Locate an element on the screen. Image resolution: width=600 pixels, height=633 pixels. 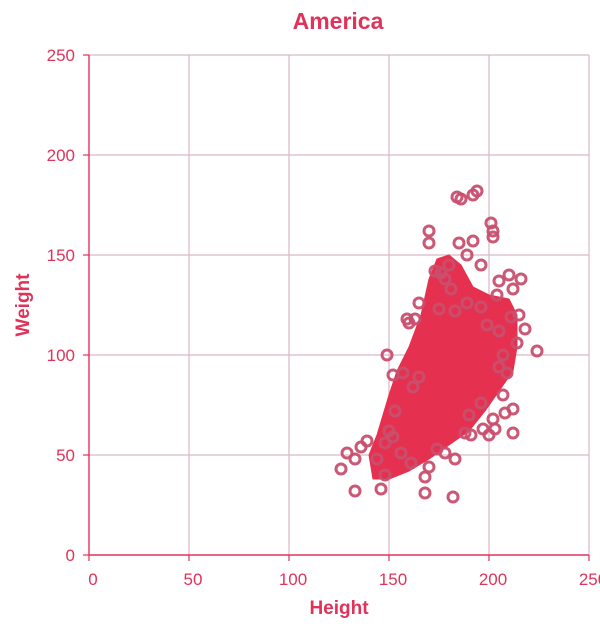
x-tick-label: 150 is located at coordinates (393, 579).